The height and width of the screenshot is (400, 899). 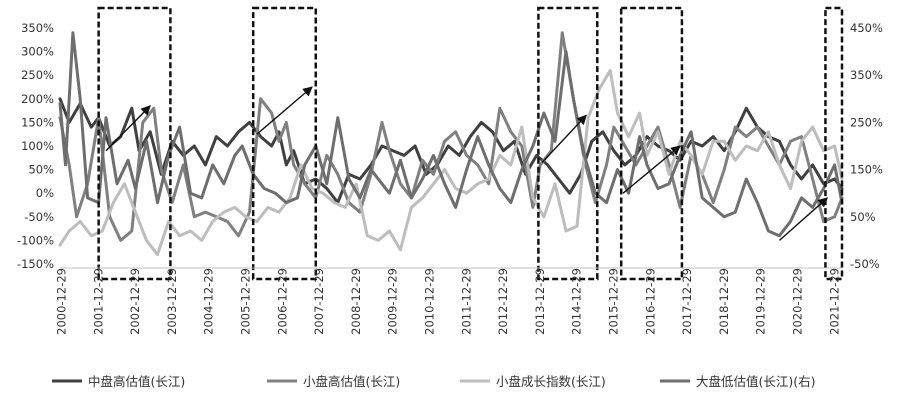 What do you see at coordinates (866, 170) in the screenshot?
I see `y-right-tick-label: 150%` at bounding box center [866, 170].